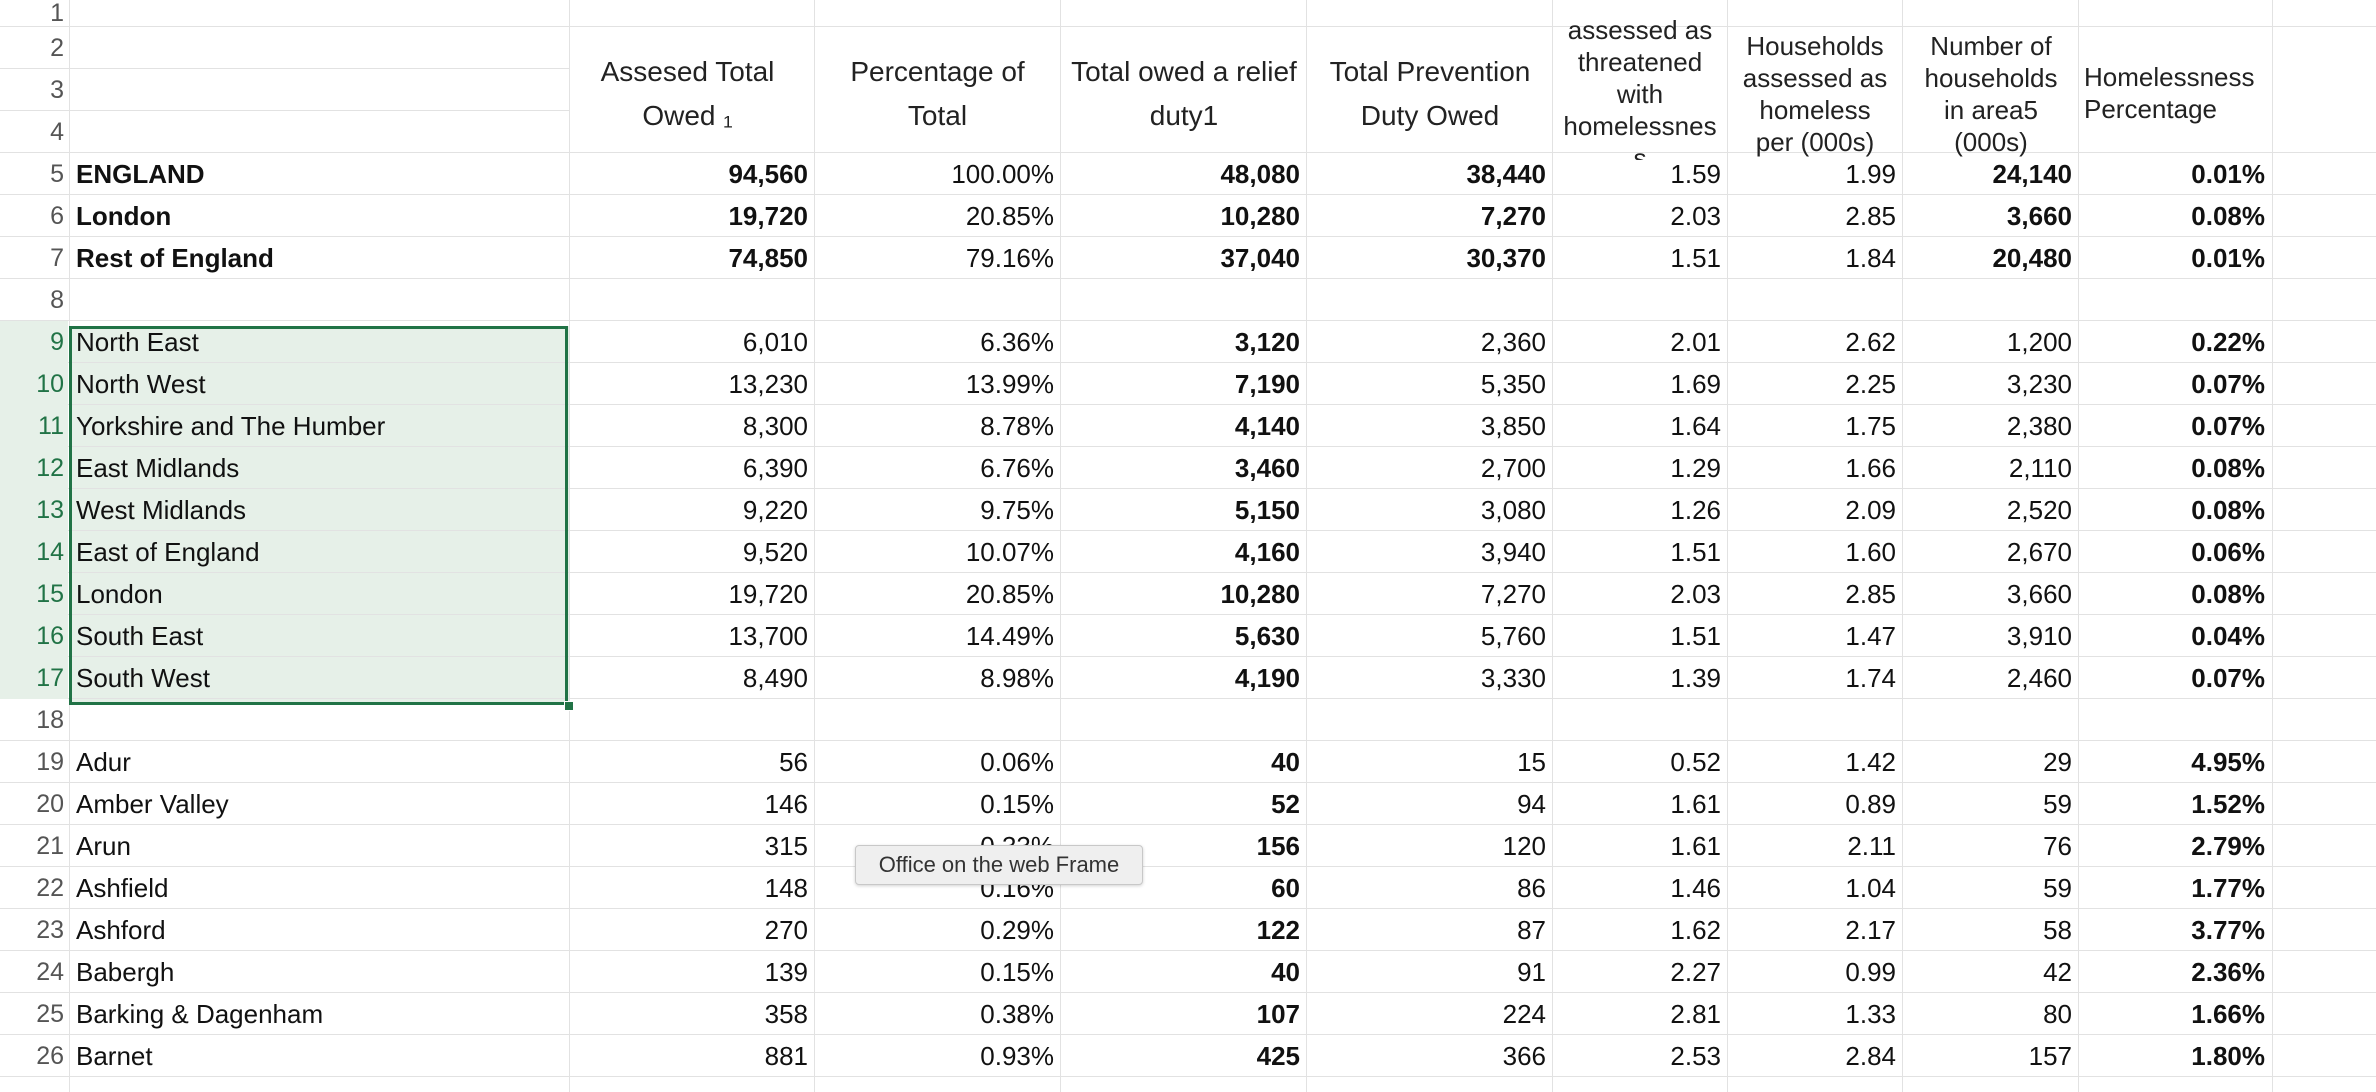 This screenshot has width=2376, height=1092. Describe the element at coordinates (1513, 510) in the screenshot. I see `value-cell: 3,080` at that location.